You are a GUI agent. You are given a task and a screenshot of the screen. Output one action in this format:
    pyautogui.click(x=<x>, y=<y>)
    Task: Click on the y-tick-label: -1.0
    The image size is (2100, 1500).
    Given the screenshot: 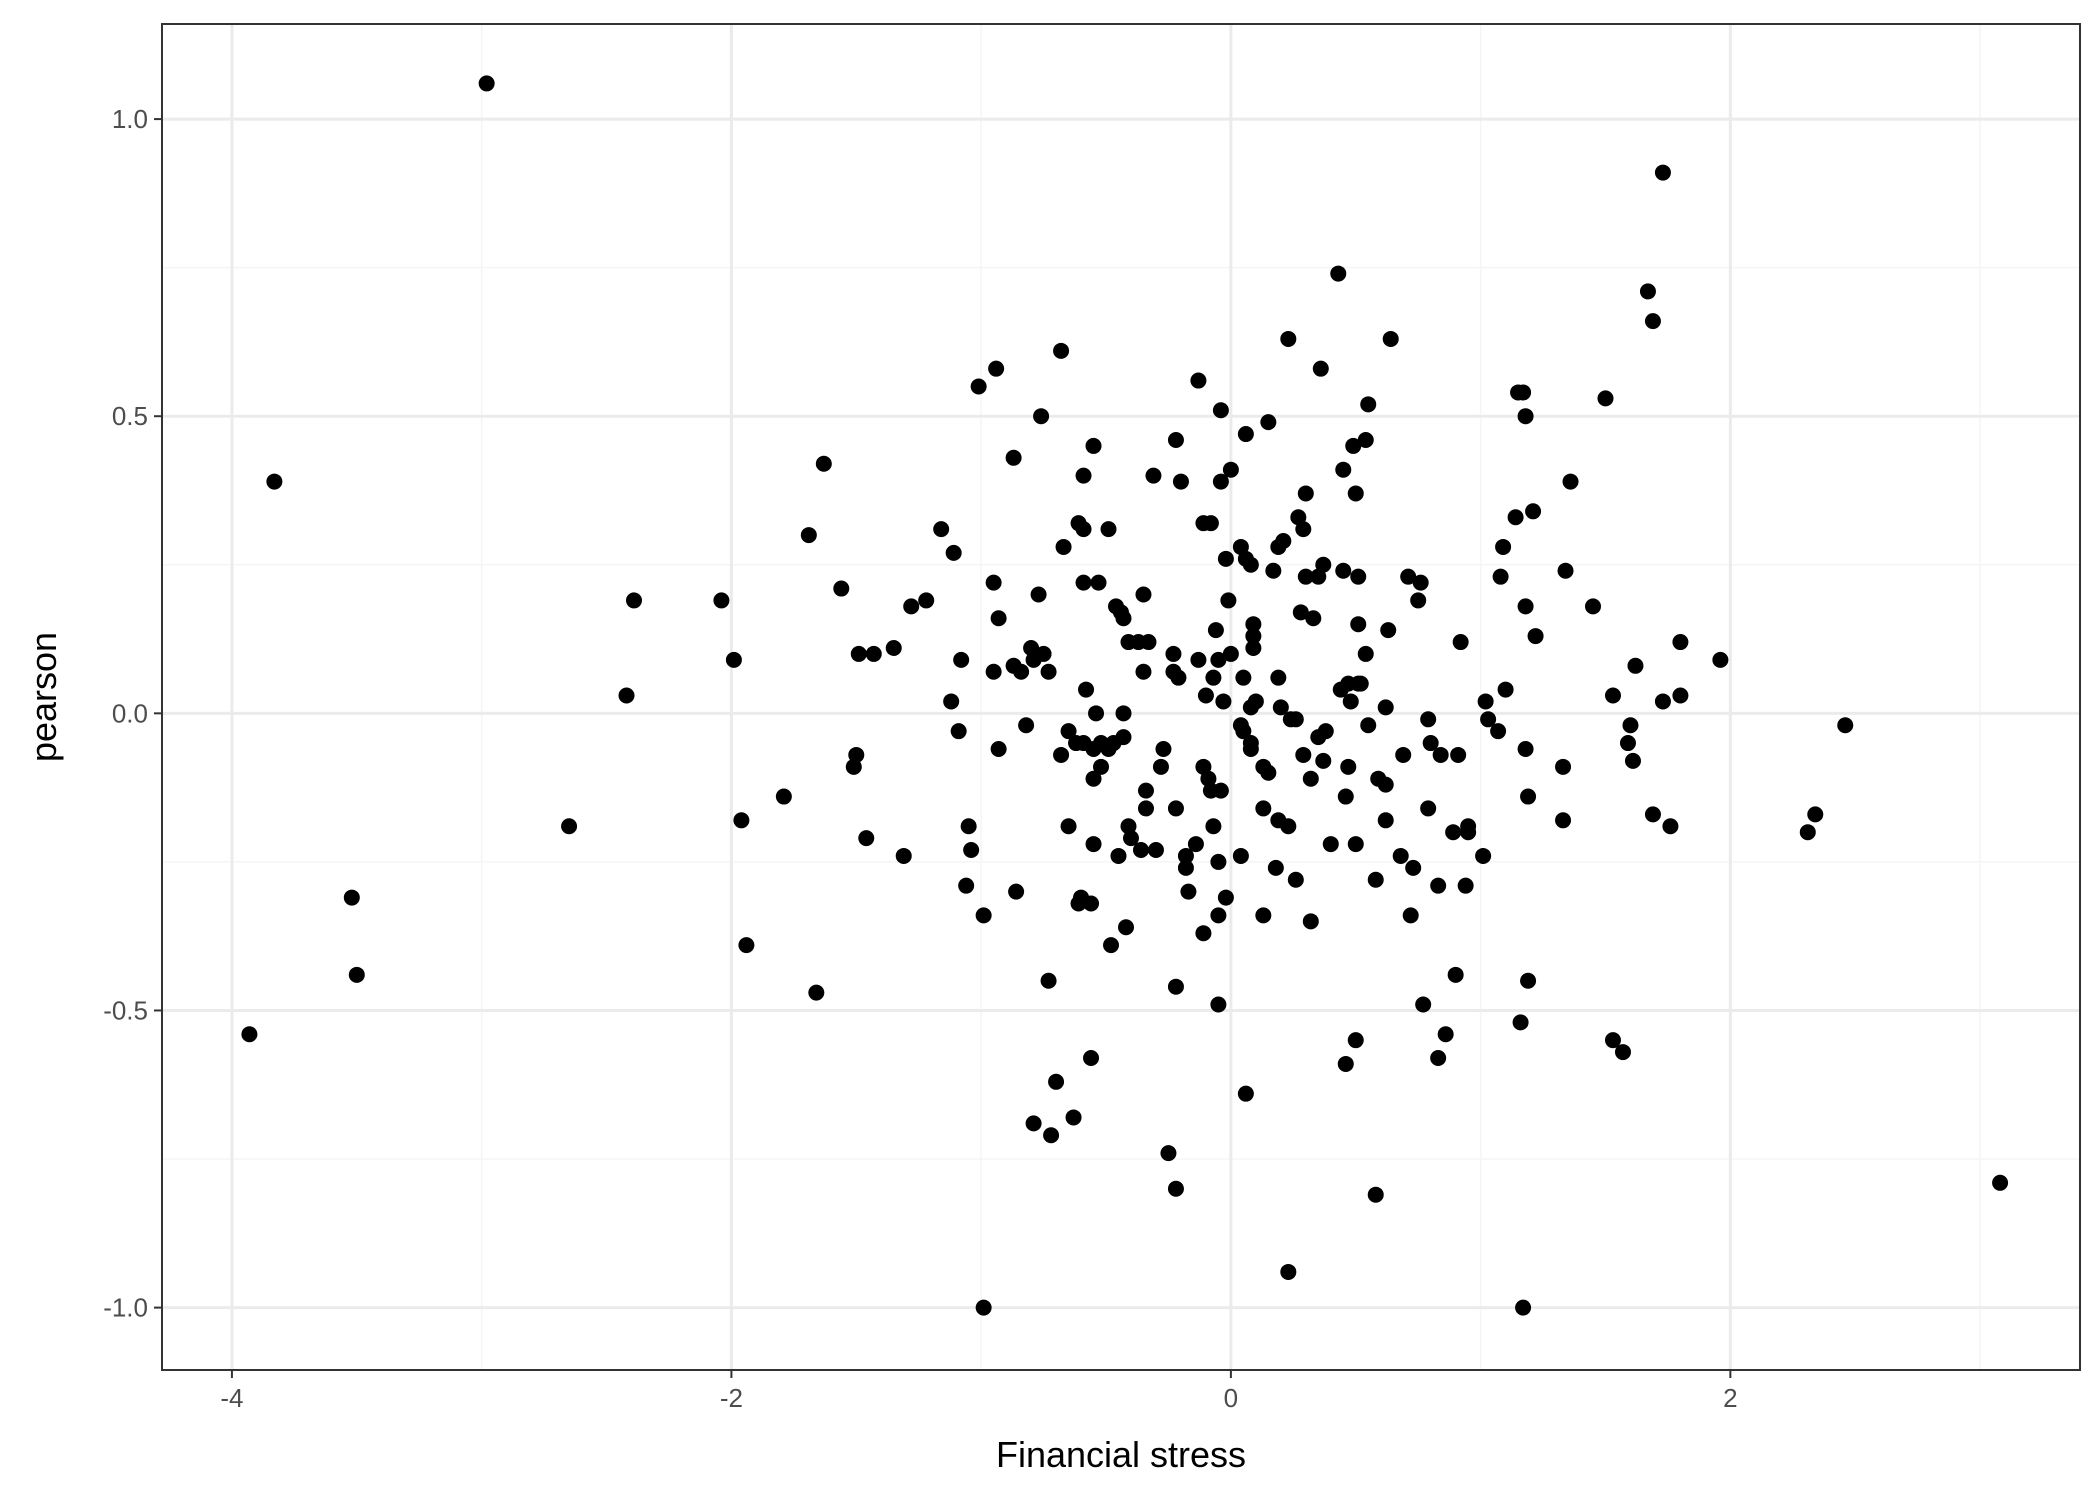 What is the action you would take?
    pyautogui.click(x=125, y=1308)
    